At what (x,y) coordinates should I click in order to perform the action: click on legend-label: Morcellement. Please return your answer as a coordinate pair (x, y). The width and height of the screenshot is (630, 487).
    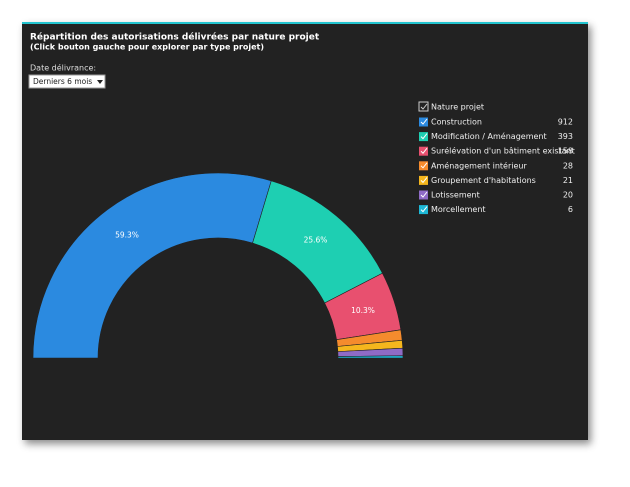
    Looking at the image, I should click on (458, 209).